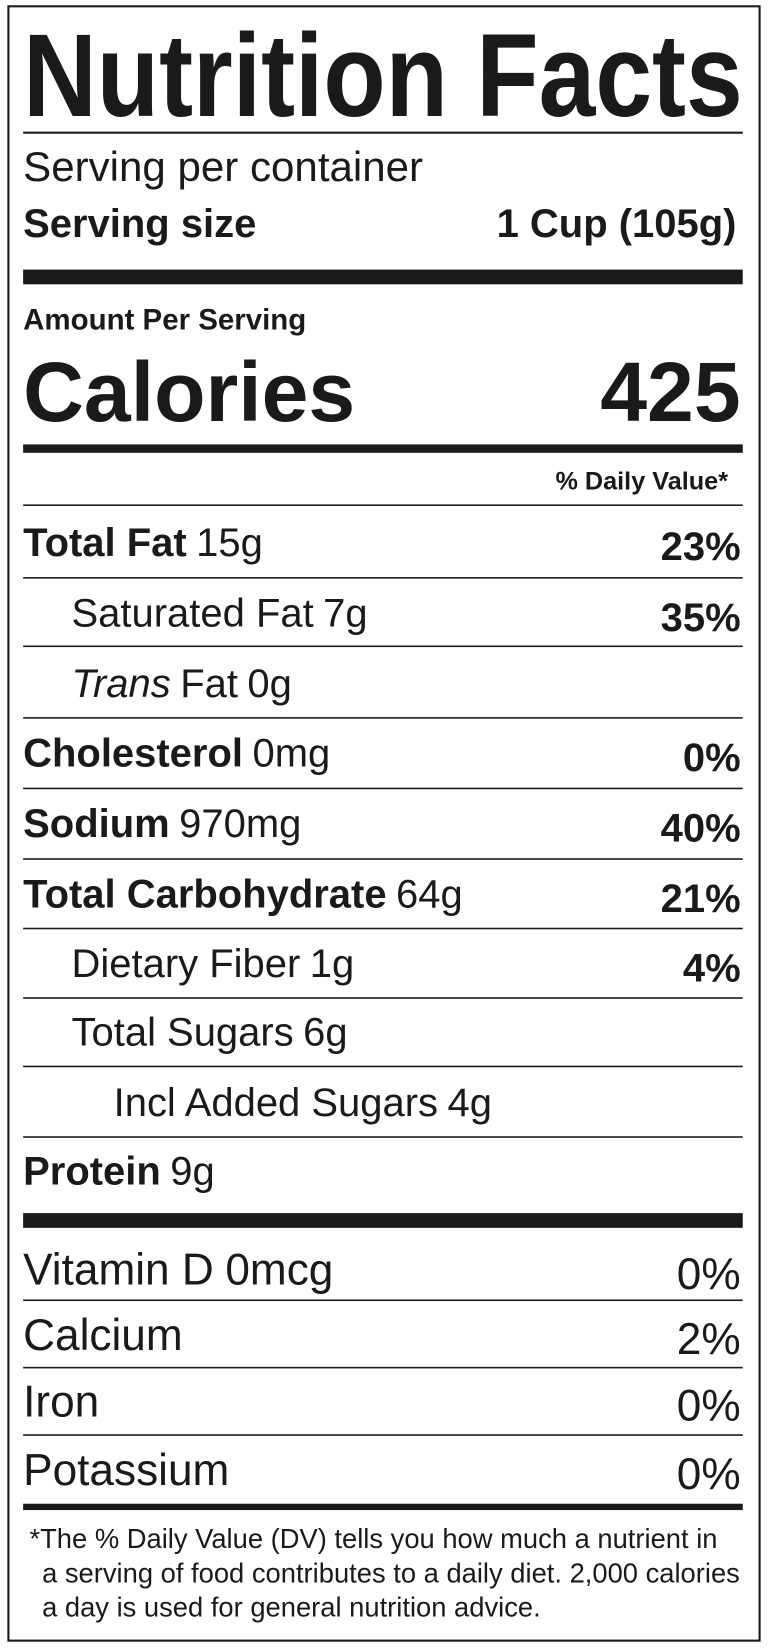  Describe the element at coordinates (105, 543) in the screenshot. I see `nutrient-label: Total Fat` at that location.